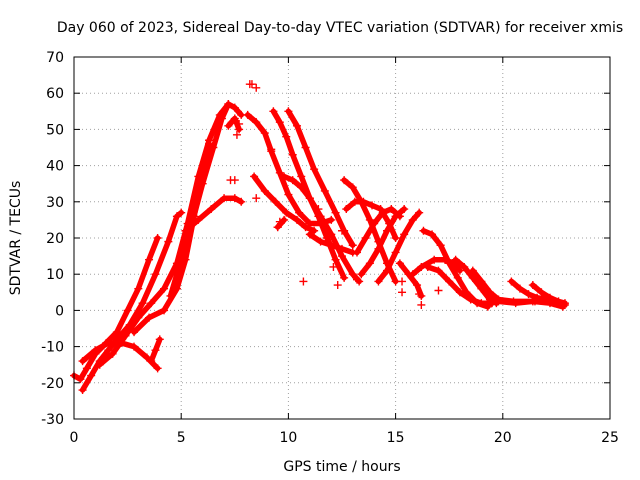  Describe the element at coordinates (341, 467) in the screenshot. I see `x-axis-label: GPS time / hours` at that location.